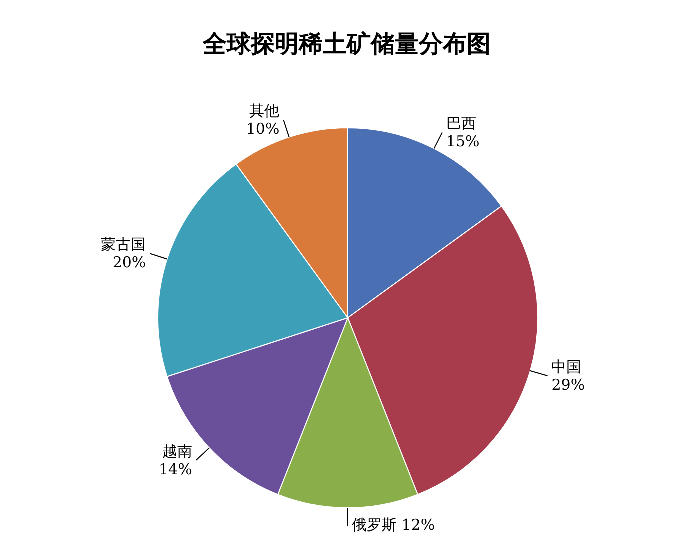  I want to click on slice-label: 蒙古国, so click(123, 245).